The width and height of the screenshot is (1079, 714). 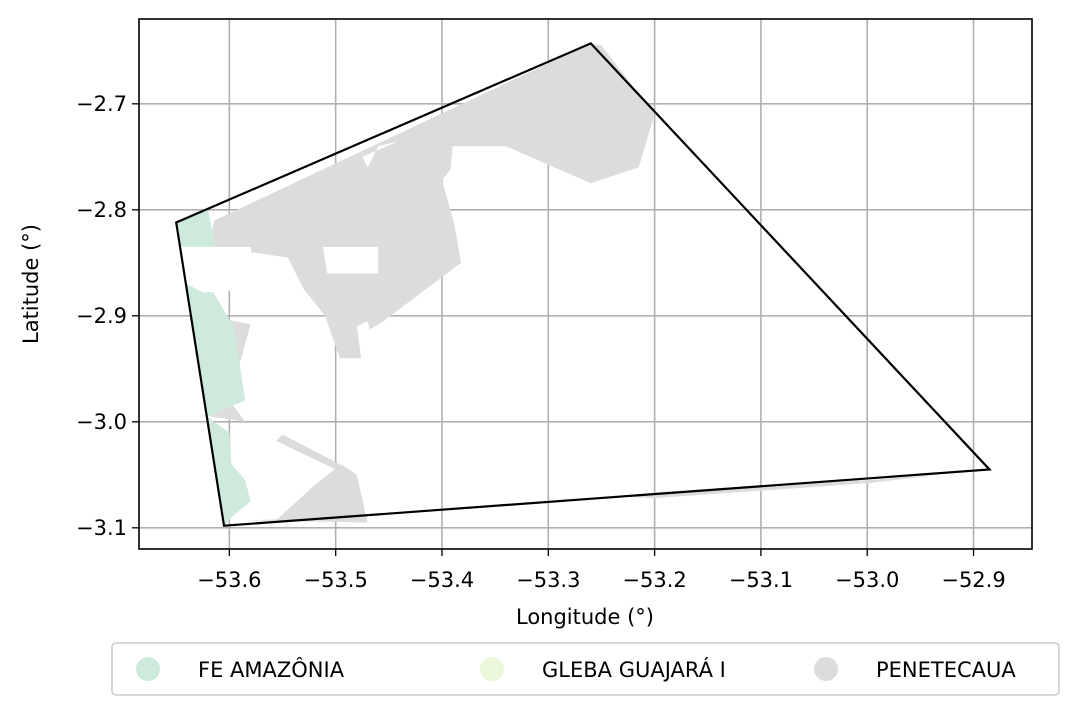 I want to click on x-tick-label: −53.6, so click(x=229, y=580).